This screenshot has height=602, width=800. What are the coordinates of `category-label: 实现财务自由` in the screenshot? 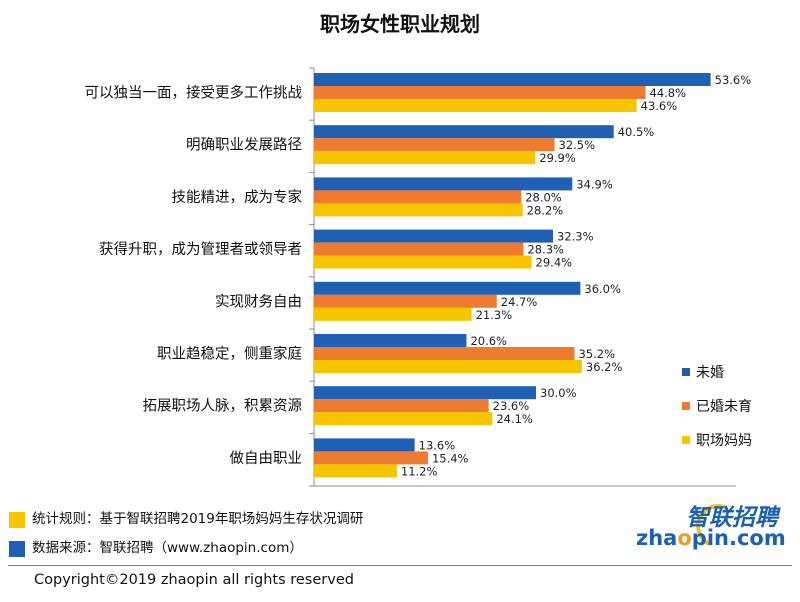 It's located at (258, 301).